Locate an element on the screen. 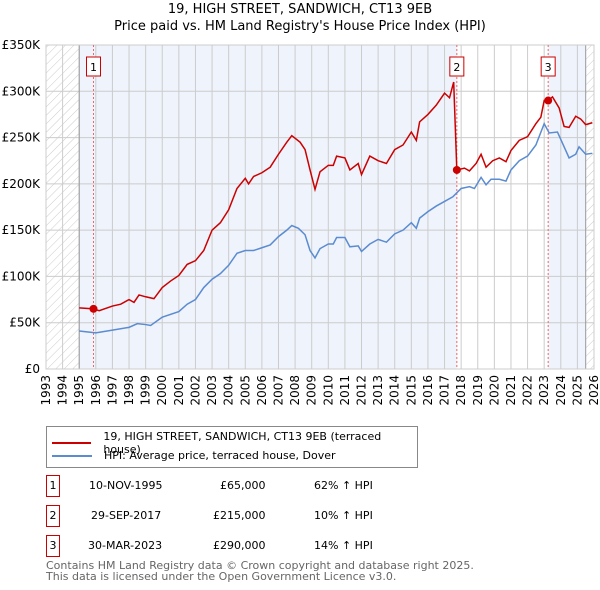 This screenshot has height=590, width=600. sale-price: £215,000 is located at coordinates (239, 515).